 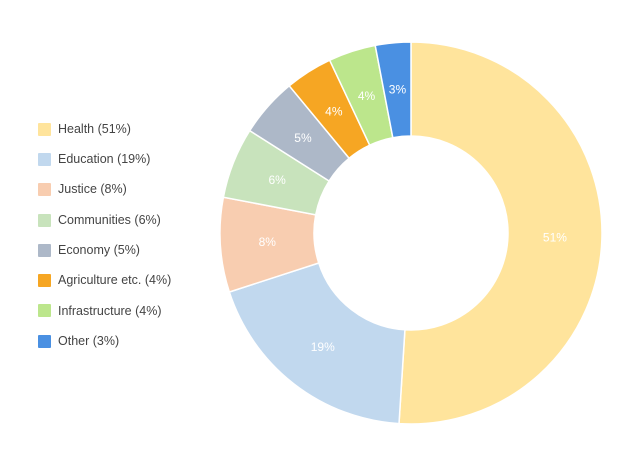 What do you see at coordinates (110, 310) in the screenshot?
I see `legend-label-infrastructure: Infrastructure (4%)` at bounding box center [110, 310].